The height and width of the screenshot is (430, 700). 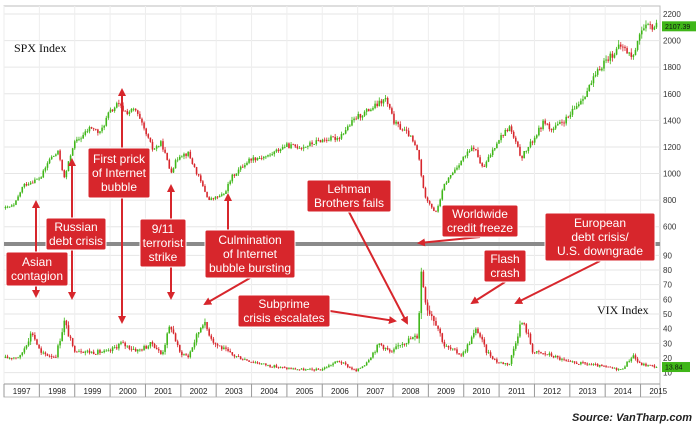 What do you see at coordinates (76, 241) in the screenshot?
I see `annotation-text: debt crisis` at bounding box center [76, 241].